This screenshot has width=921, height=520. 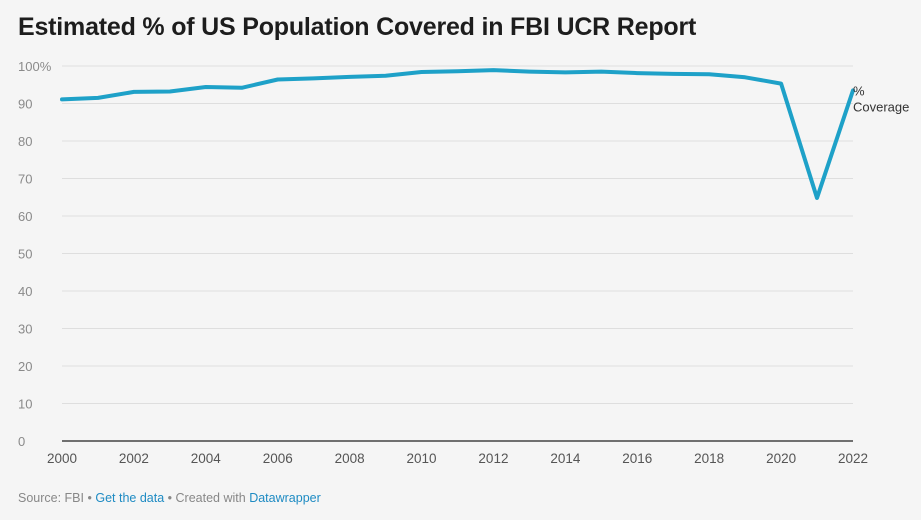 What do you see at coordinates (278, 458) in the screenshot?
I see `x-tick-label: 2006` at bounding box center [278, 458].